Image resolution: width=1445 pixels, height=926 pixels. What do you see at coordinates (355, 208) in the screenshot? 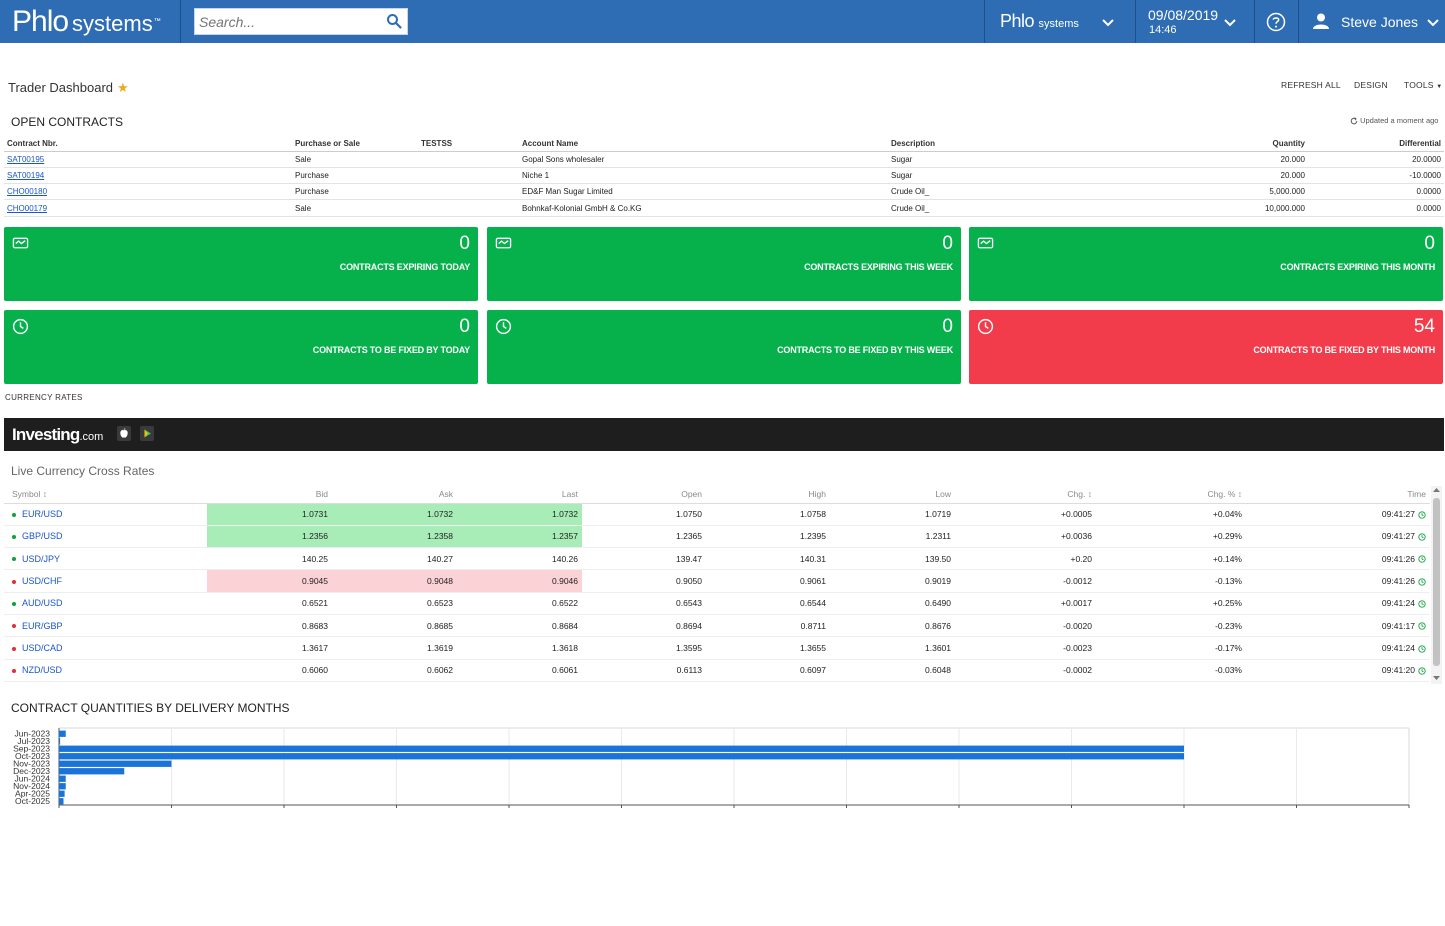
I see `table-cell: Sale` at bounding box center [355, 208].